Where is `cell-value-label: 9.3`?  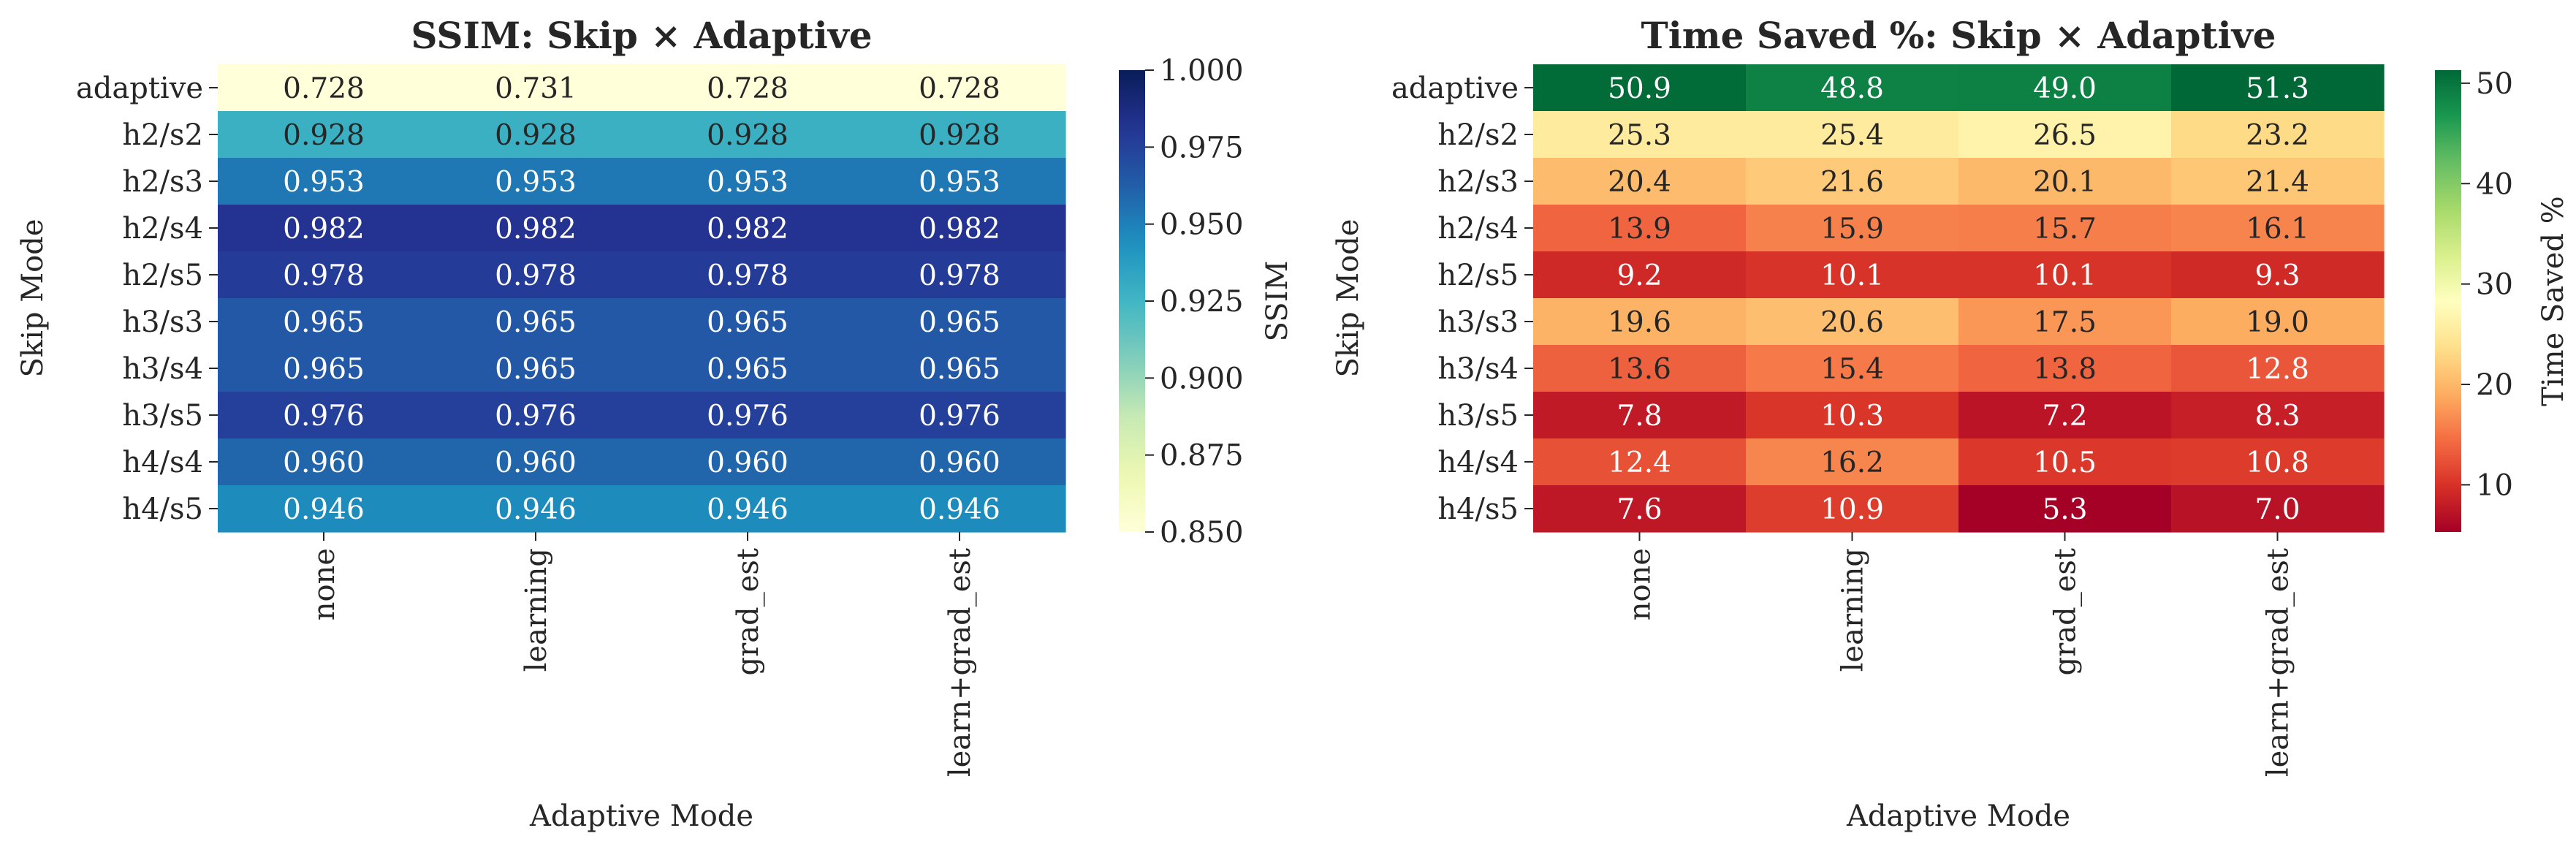 cell-value-label: 9.3 is located at coordinates (2277, 275).